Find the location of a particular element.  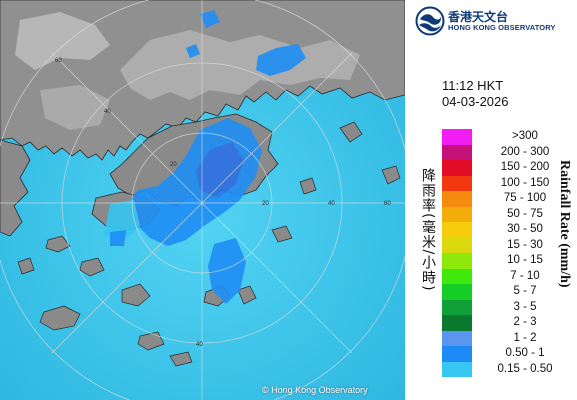

hko-logo: 香港天文台 HONG KONG OBSERVATORY is located at coordinates (495, 21).